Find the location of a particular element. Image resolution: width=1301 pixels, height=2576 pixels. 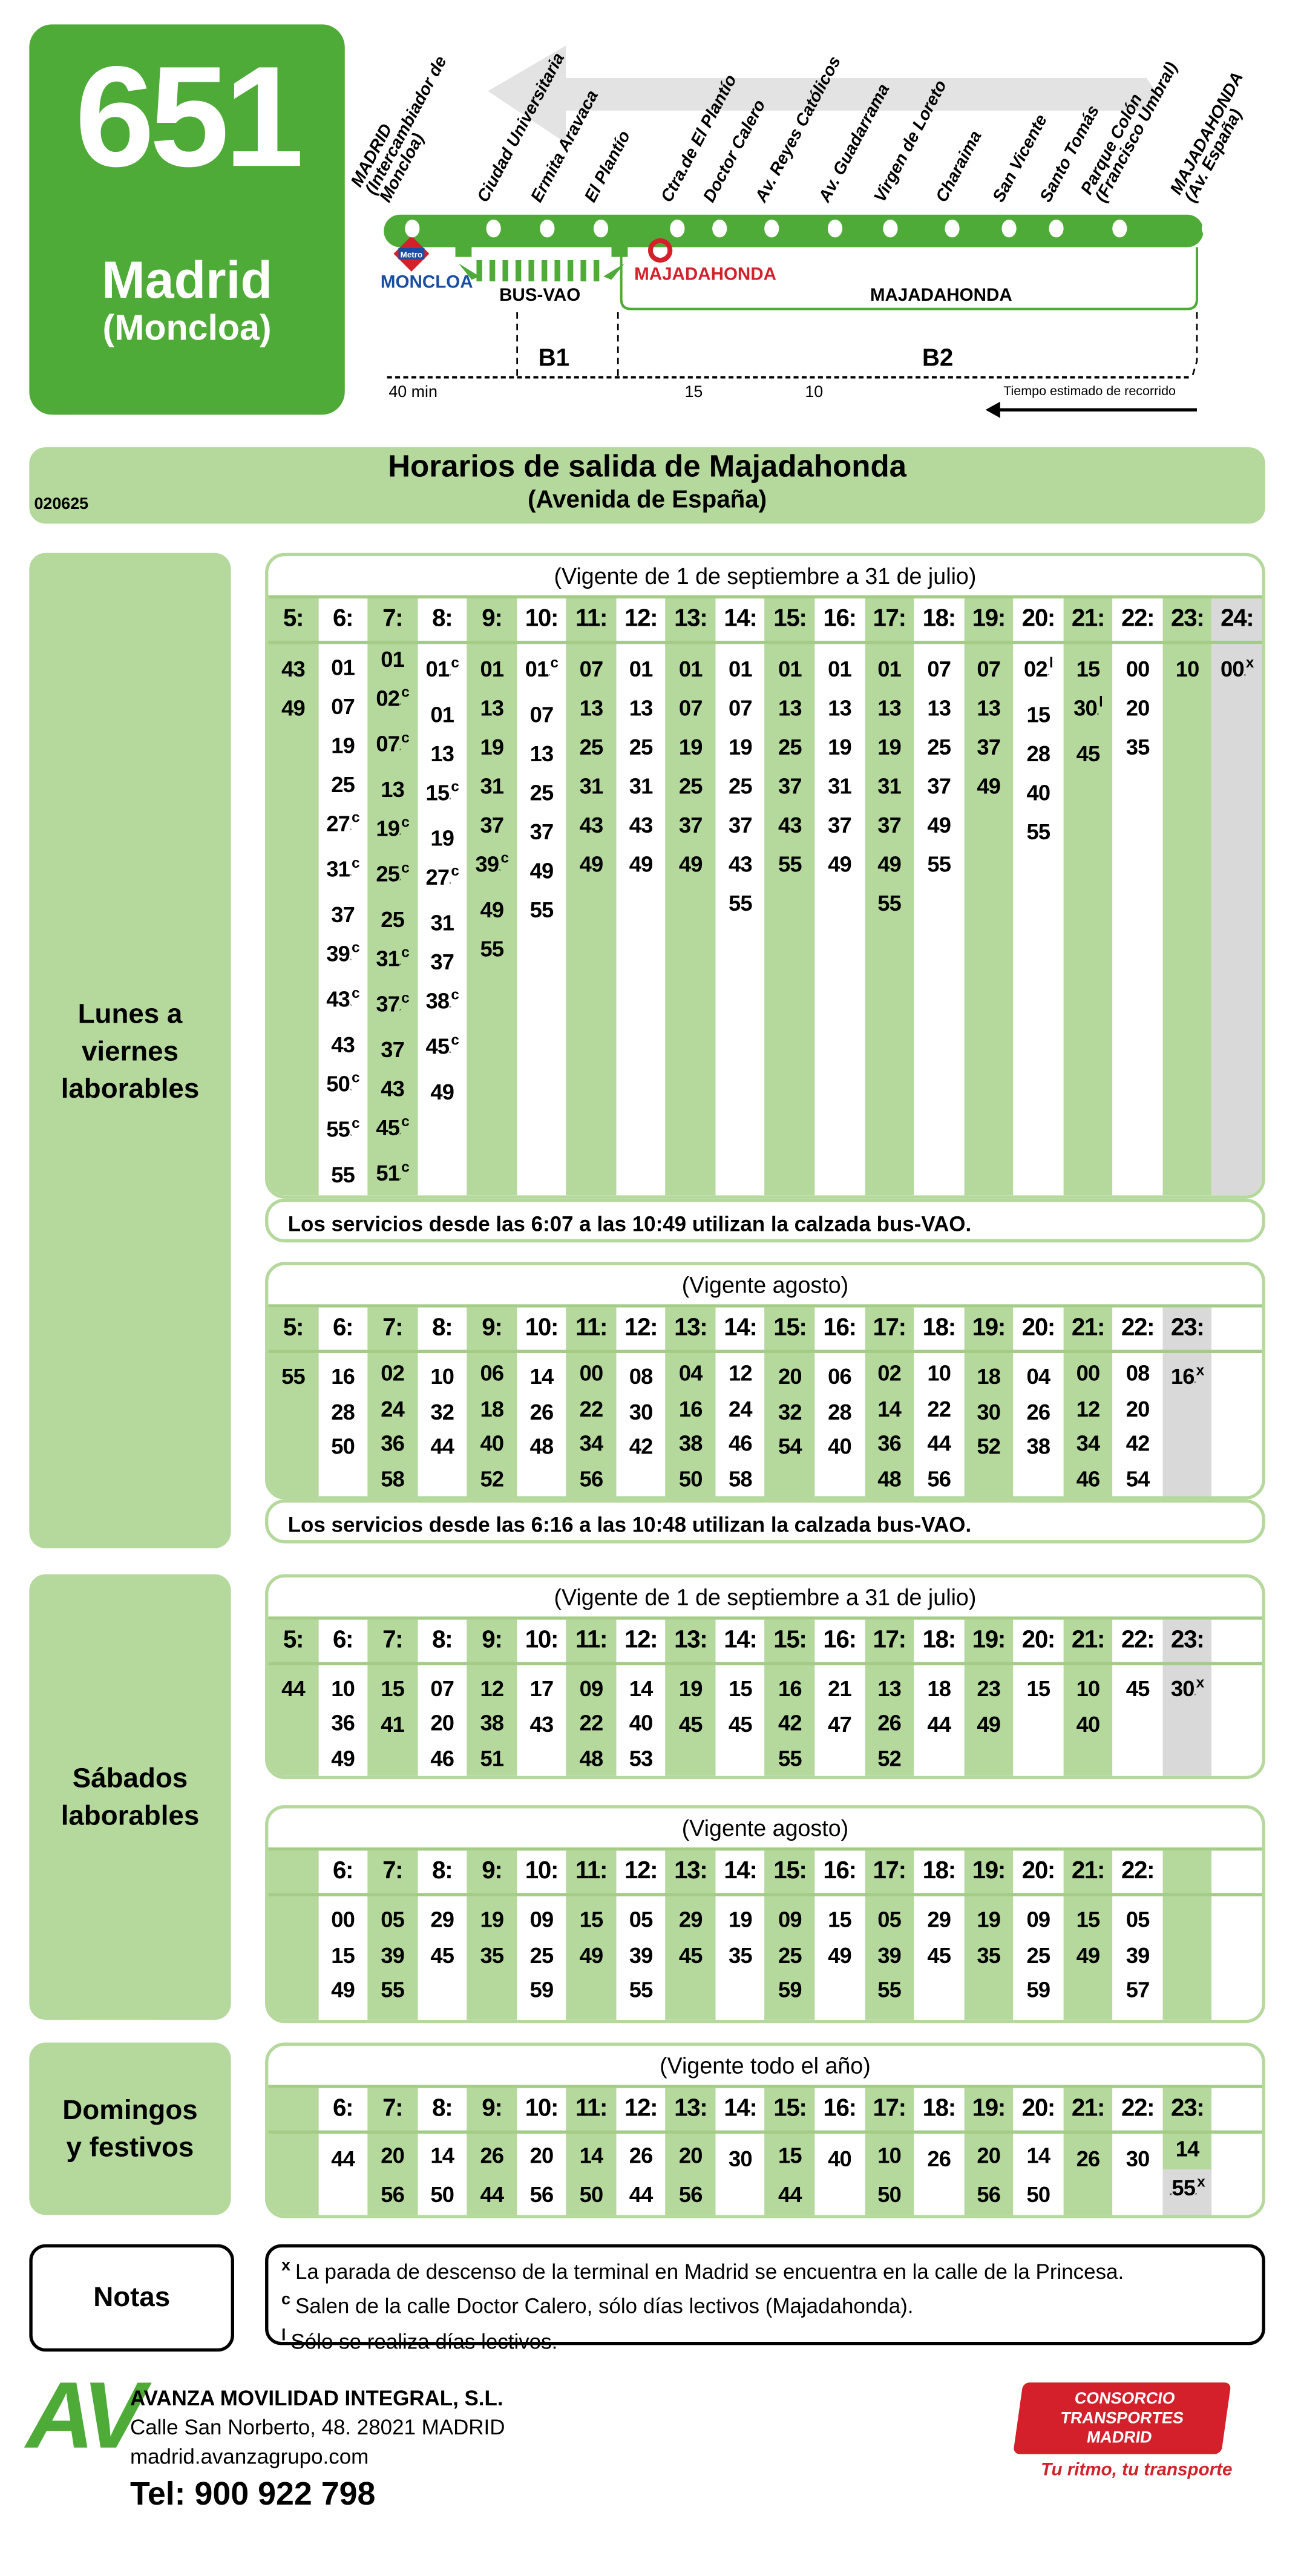

hour-column: 21: 00 12 34 46 is located at coordinates (1088, 1401).